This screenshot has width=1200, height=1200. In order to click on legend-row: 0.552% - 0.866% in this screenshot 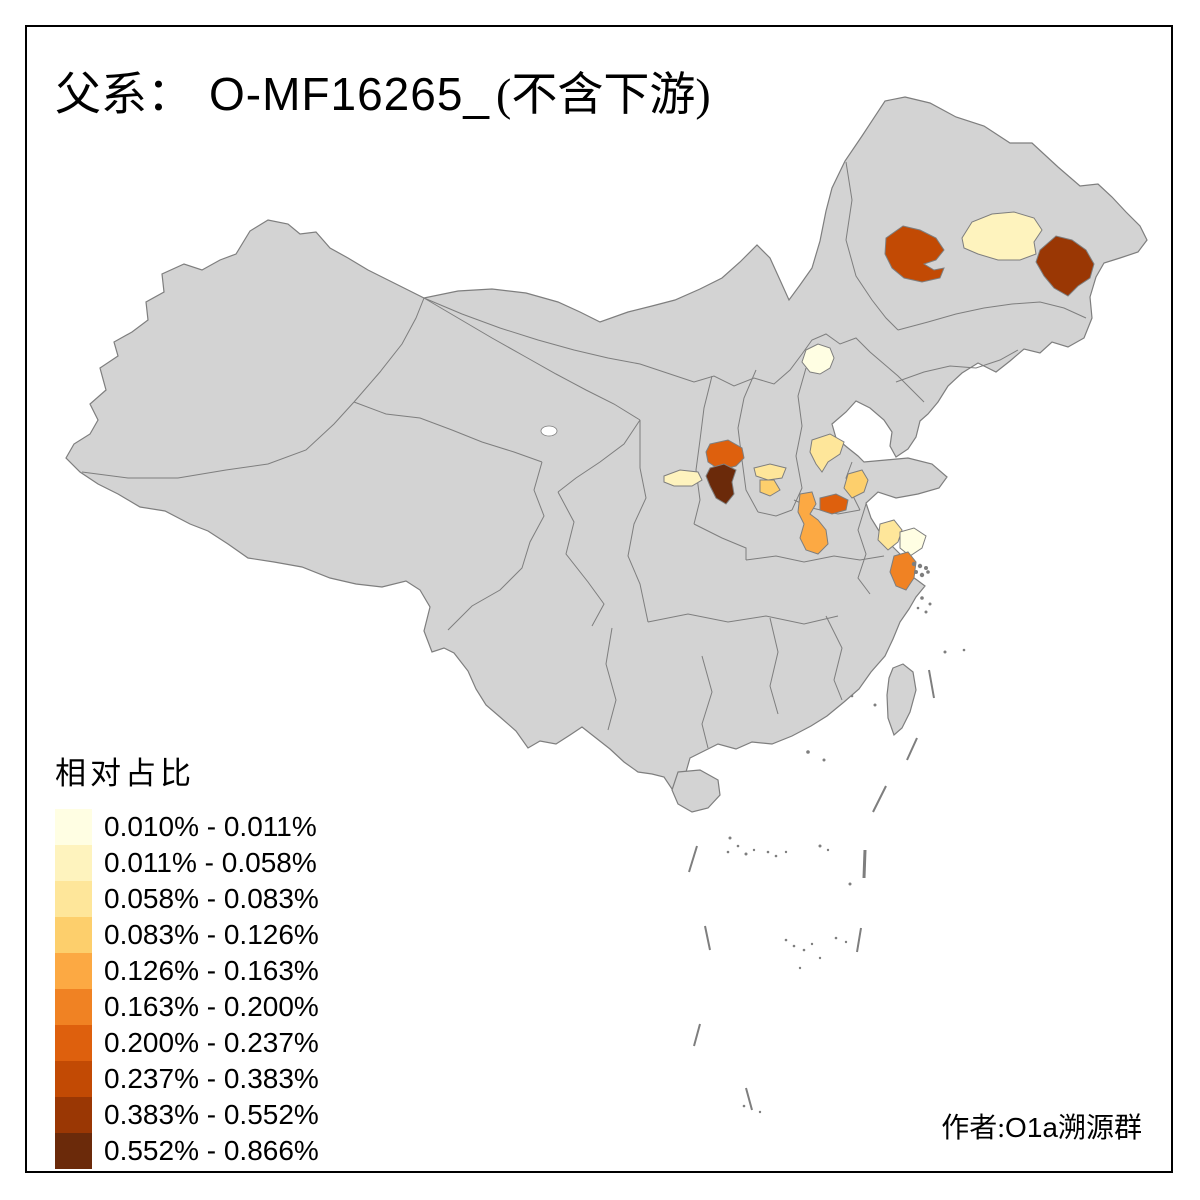, I will do `click(187, 1151)`.